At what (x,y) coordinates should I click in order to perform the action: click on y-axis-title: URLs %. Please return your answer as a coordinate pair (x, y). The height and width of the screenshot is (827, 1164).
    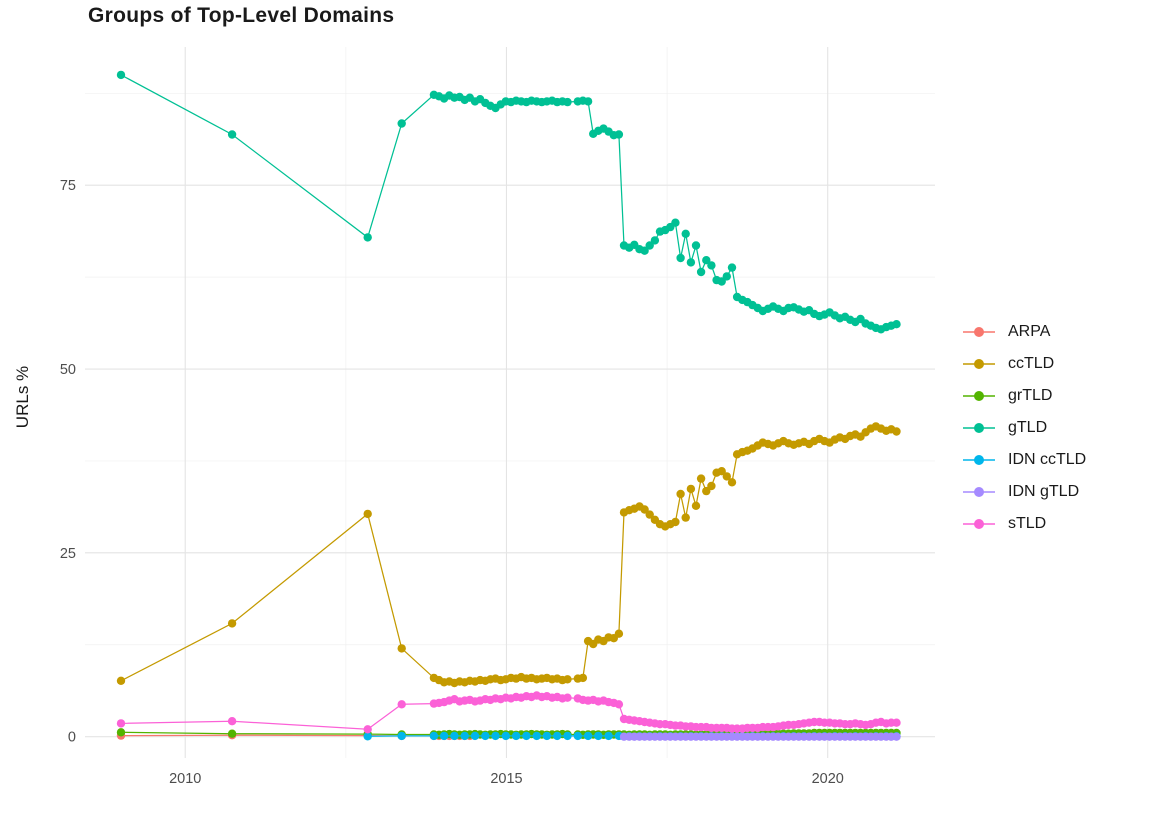
    Looking at the image, I should click on (22, 397).